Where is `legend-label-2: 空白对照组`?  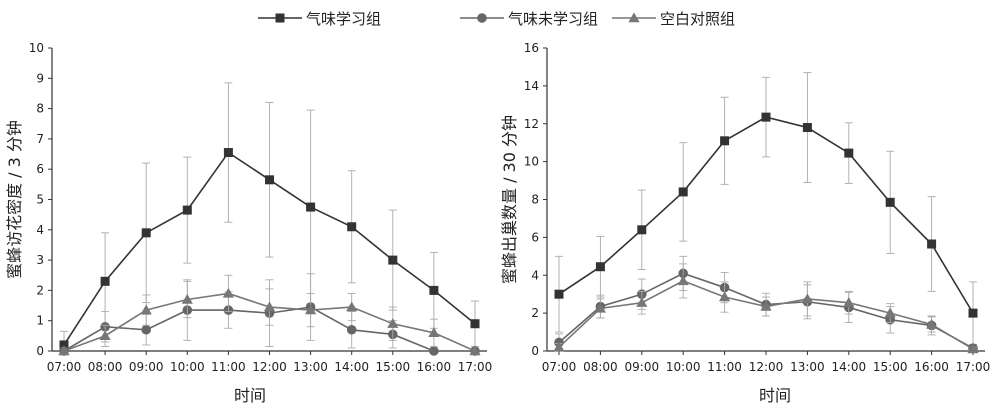
legend-label-2: 空白对照组 is located at coordinates (697, 19).